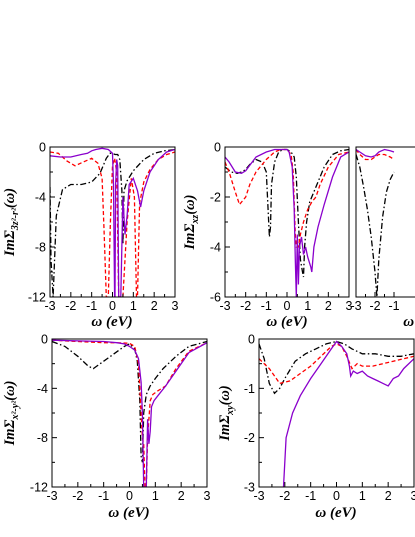 Image resolution: width=415 pixels, height=537 pixels. I want to click on y-axis-label: ImΣxz(ω), so click(191, 223).